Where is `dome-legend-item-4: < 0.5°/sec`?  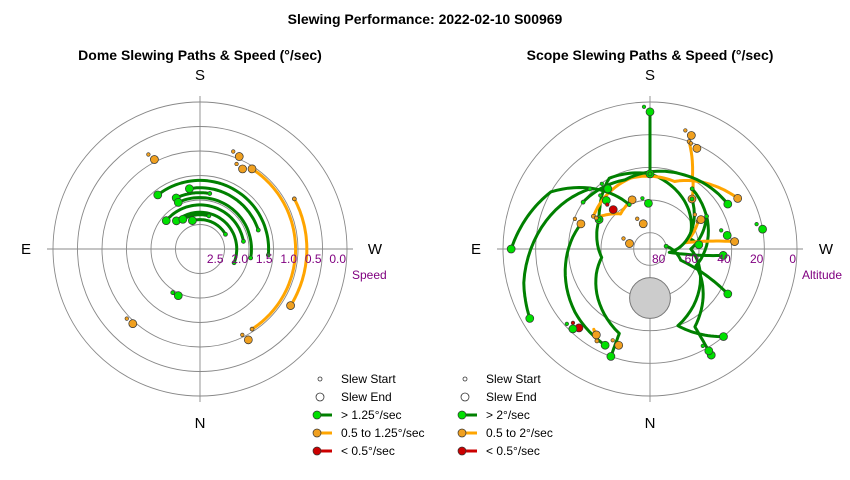
dome-legend-item-4: < 0.5°/sec is located at coordinates (353, 451).